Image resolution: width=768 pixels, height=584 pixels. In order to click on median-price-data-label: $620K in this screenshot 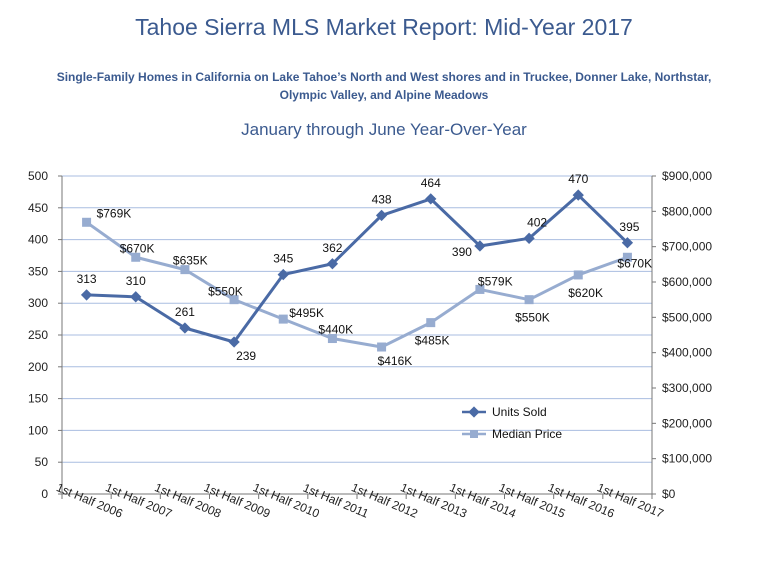, I will do `click(585, 293)`.